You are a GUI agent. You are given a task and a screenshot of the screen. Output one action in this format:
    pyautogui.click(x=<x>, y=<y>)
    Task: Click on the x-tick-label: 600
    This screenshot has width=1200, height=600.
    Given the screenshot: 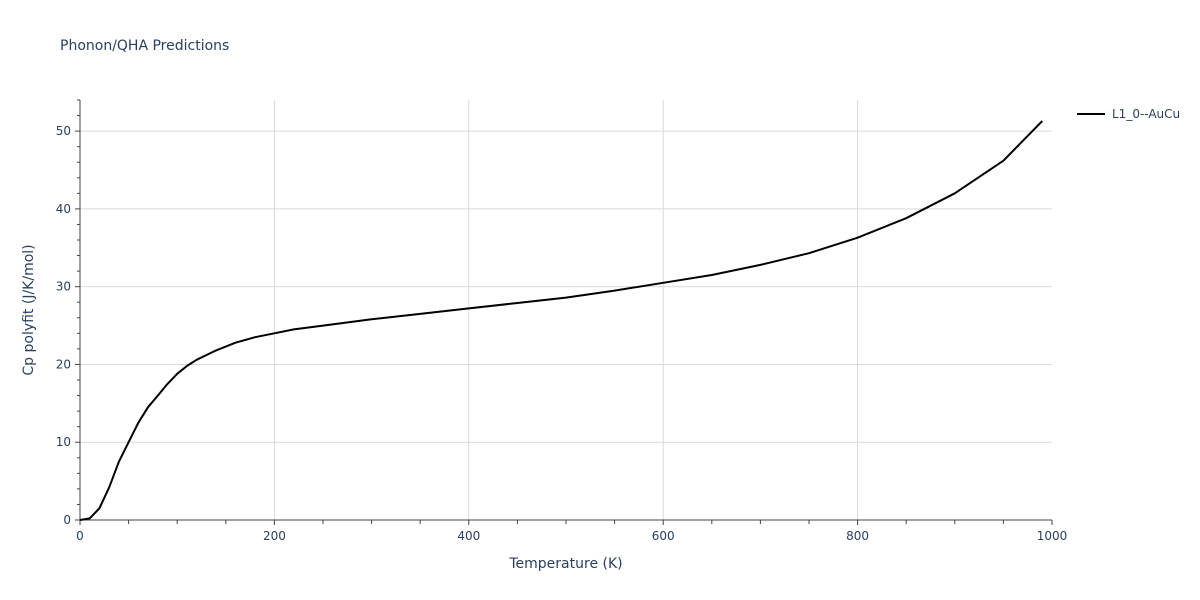 What is the action you would take?
    pyautogui.click(x=663, y=536)
    